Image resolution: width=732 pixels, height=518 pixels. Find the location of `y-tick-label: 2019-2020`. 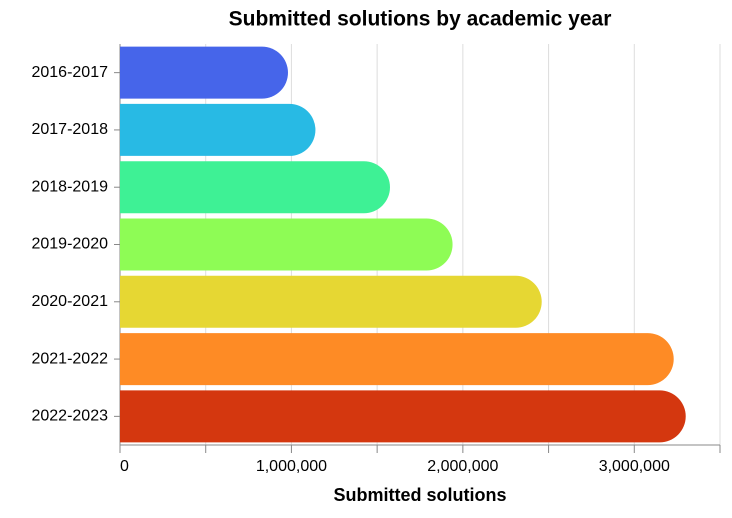

y-tick-label: 2019-2020 is located at coordinates (69, 244).